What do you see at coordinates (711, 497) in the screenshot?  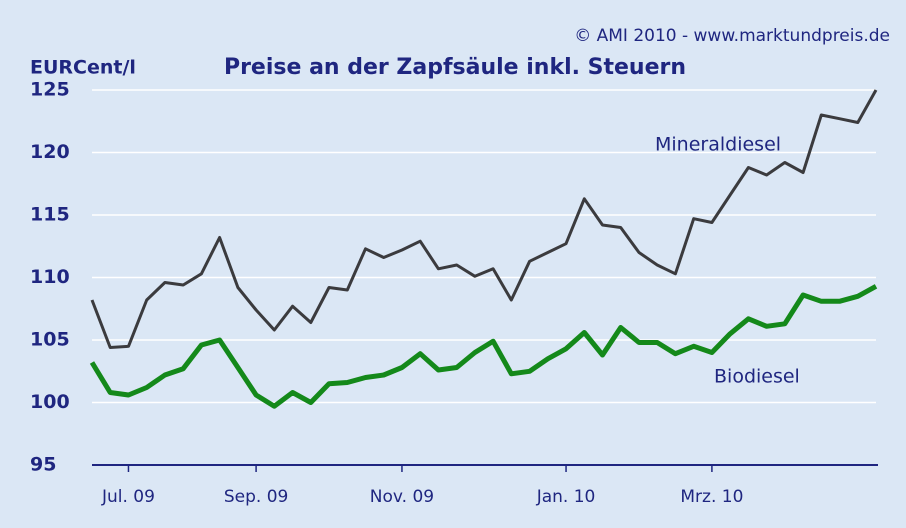 I see `x-tick-label: Mrz. 10` at bounding box center [711, 497].